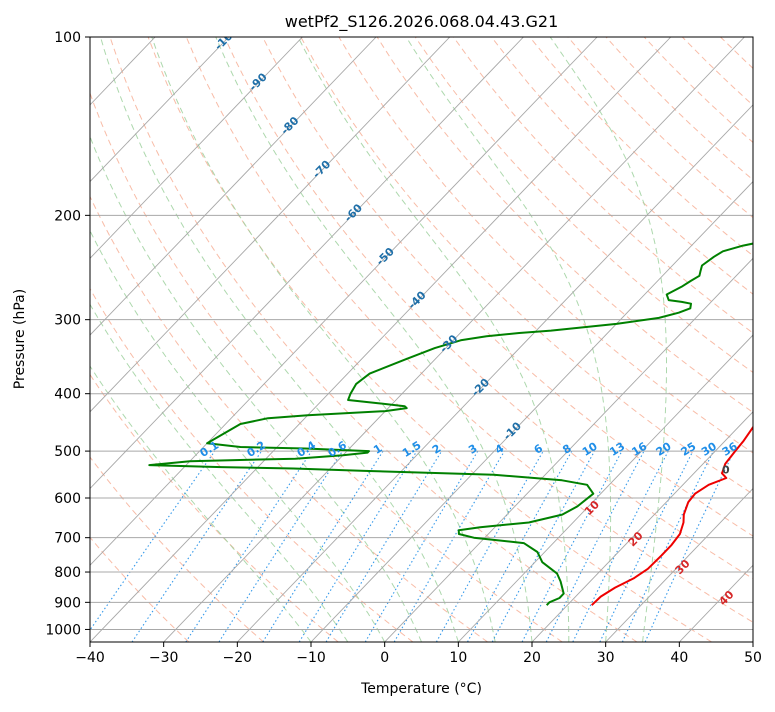  I want to click on y-tick-label: 800, so click(67, 573).